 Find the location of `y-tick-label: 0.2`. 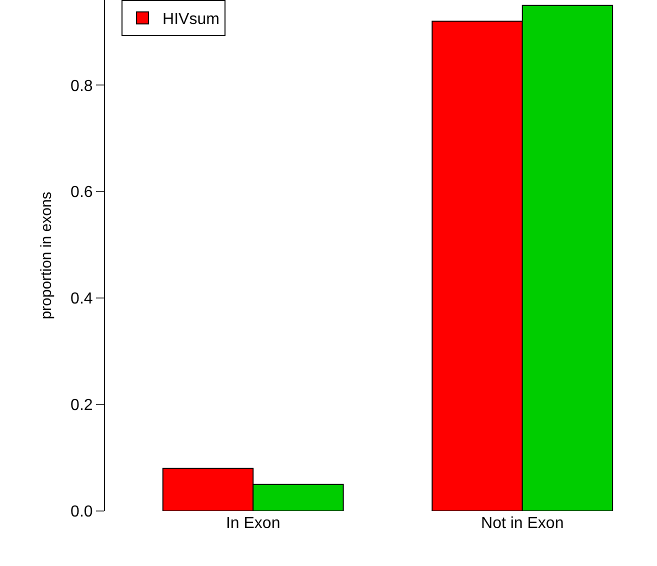

y-tick-label: 0.2 is located at coordinates (81, 405).